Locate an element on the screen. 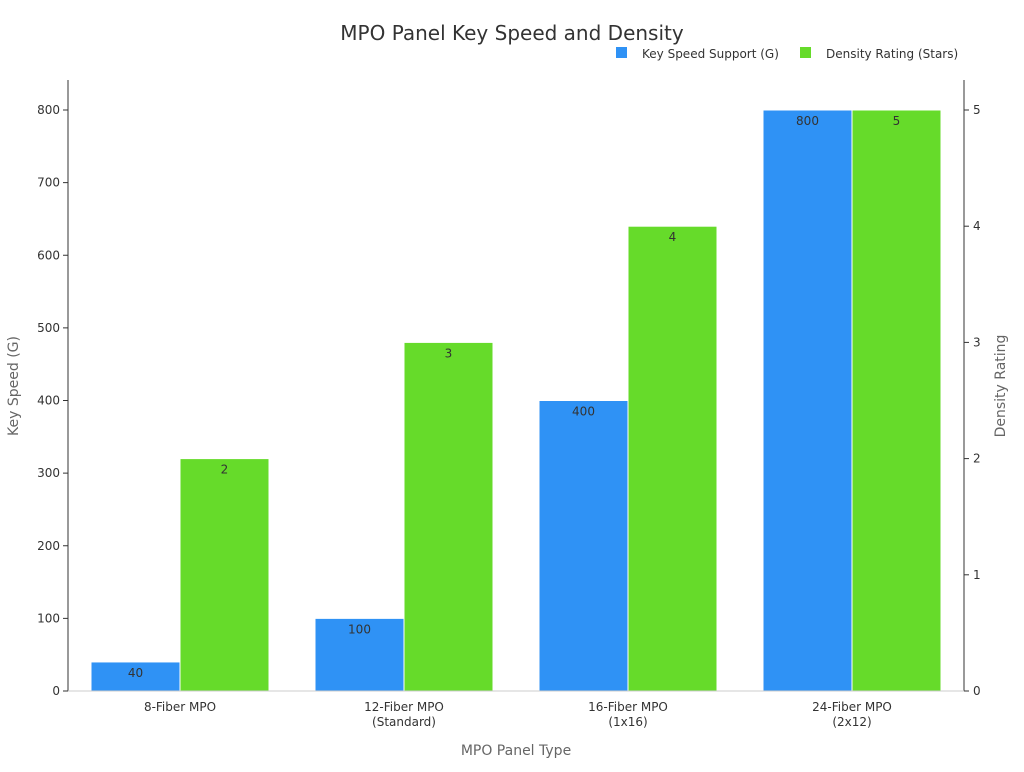 This screenshot has width=1024, height=772. y2-tick-label: 3 is located at coordinates (977, 342).